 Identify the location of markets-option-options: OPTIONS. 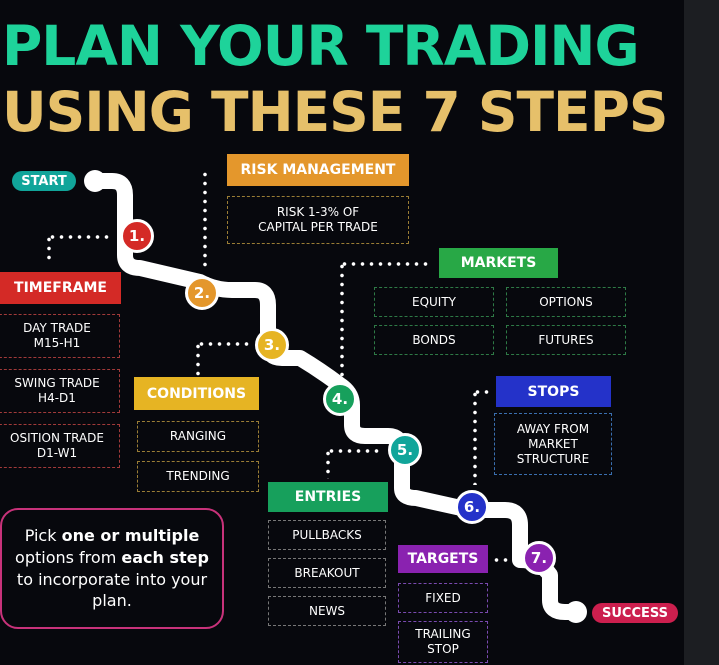
(566, 302).